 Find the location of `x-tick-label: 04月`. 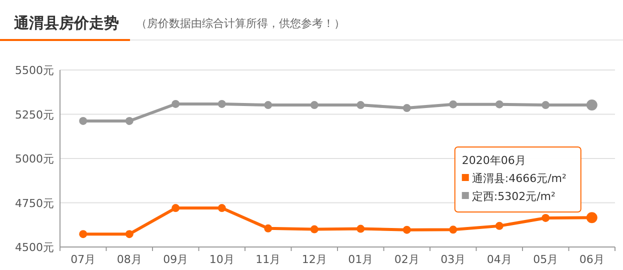

x-tick-label: 04月 is located at coordinates (499, 259).